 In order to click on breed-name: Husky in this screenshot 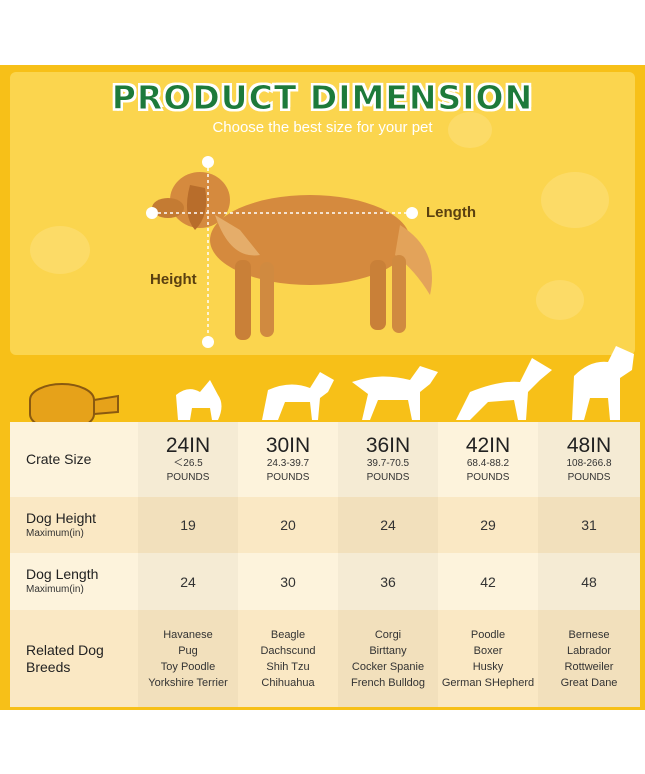, I will do `click(488, 666)`.